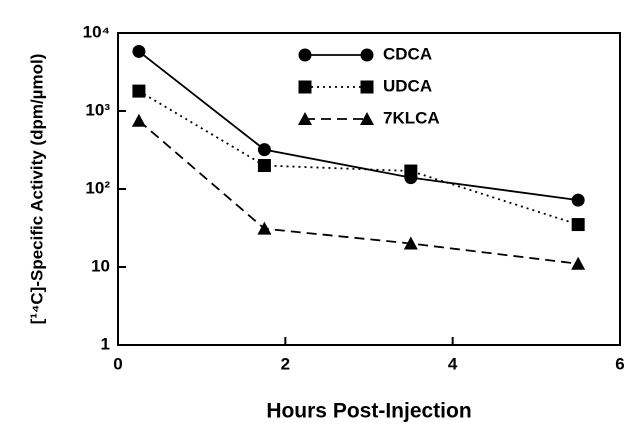 The image size is (624, 427). I want to click on x-axis-label: Hours Post-Injection, so click(368, 411).